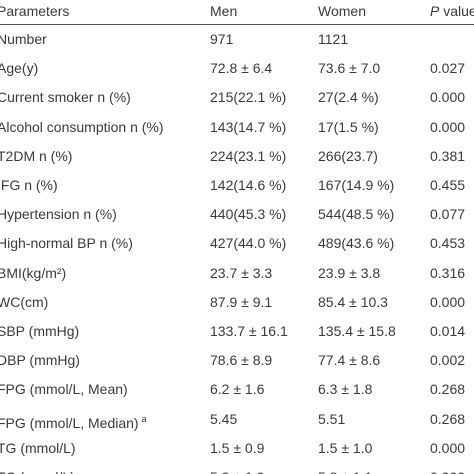  Describe the element at coordinates (332, 418) in the screenshot. I see `cell-value: 5.51` at that location.